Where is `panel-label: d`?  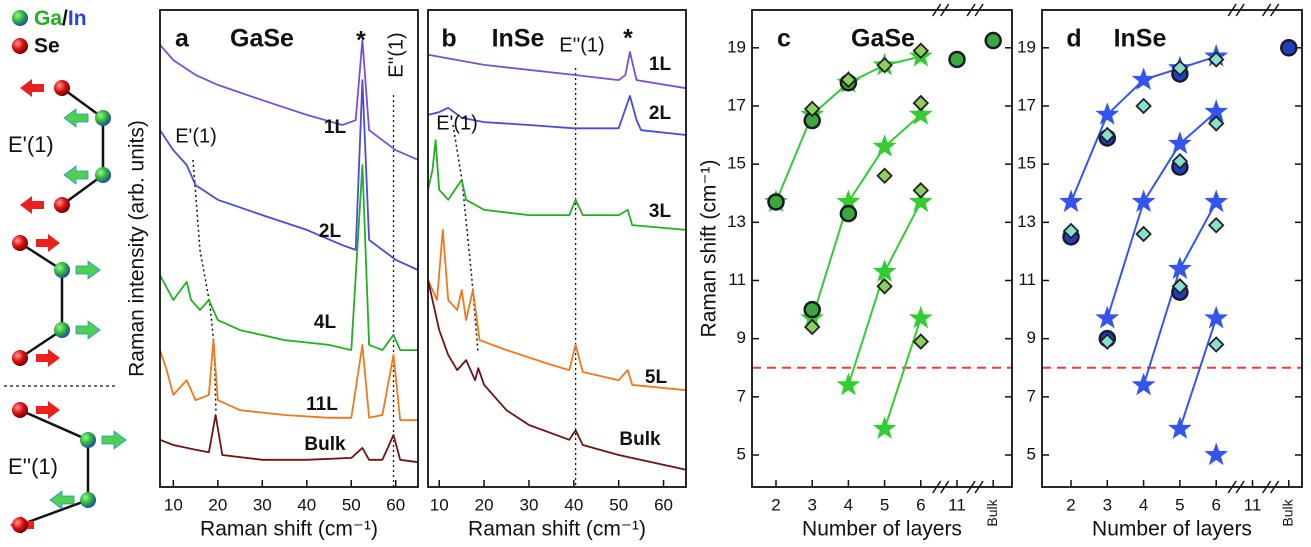
panel-label: d is located at coordinates (1073, 39).